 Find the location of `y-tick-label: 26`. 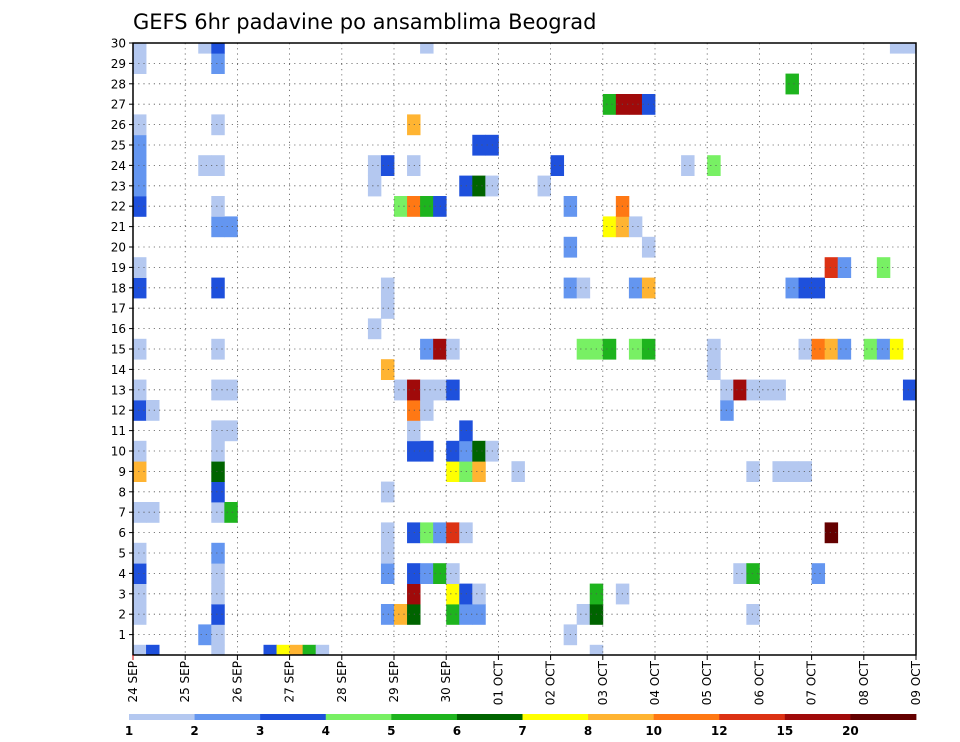

y-tick-label: 26 is located at coordinates (118, 125).